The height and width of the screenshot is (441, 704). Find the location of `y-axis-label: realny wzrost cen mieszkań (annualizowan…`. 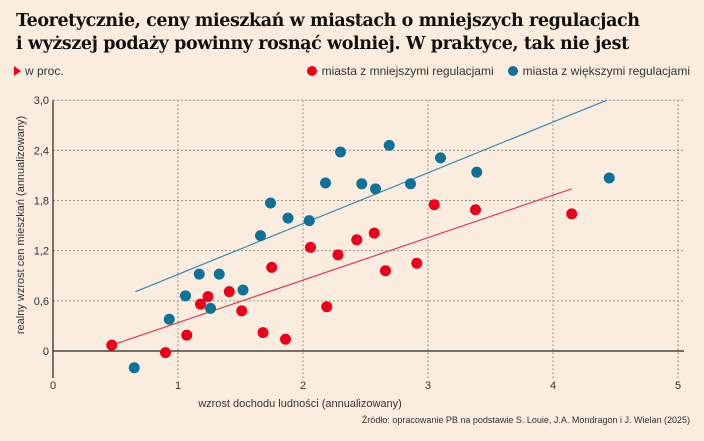

y-axis-label: realny wzrost cen mieszkań (annualizowan… is located at coordinates (21, 225).